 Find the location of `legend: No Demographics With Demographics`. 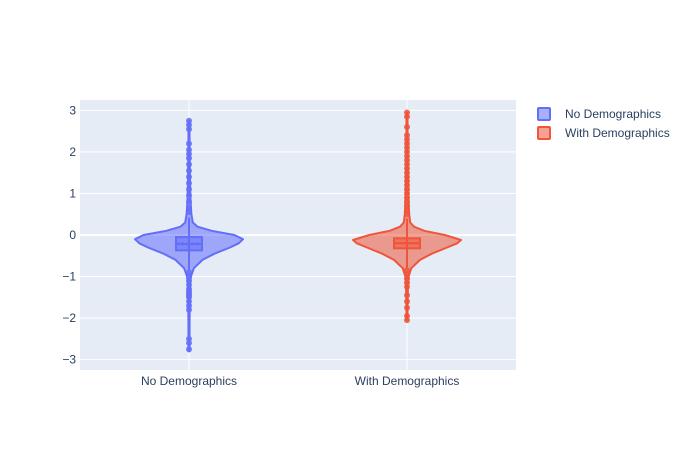

legend: No Demographics With Demographics is located at coordinates (603, 123).